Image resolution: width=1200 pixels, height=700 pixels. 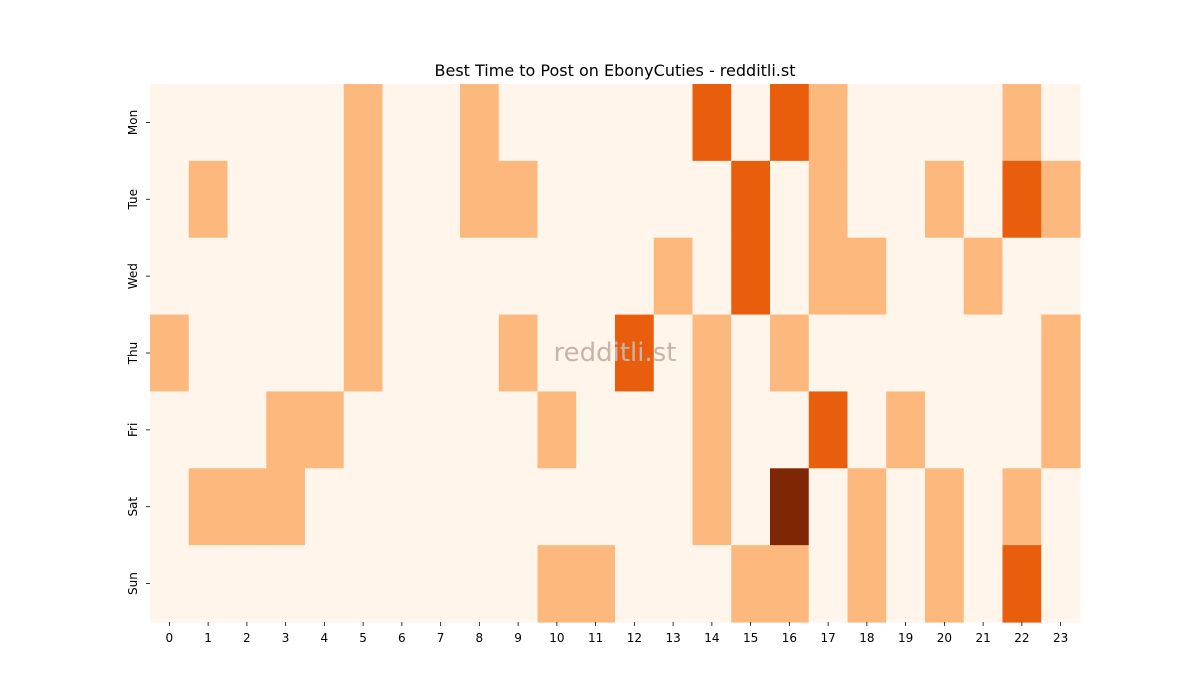 I want to click on x-tick-label: 12, so click(x=634, y=638).